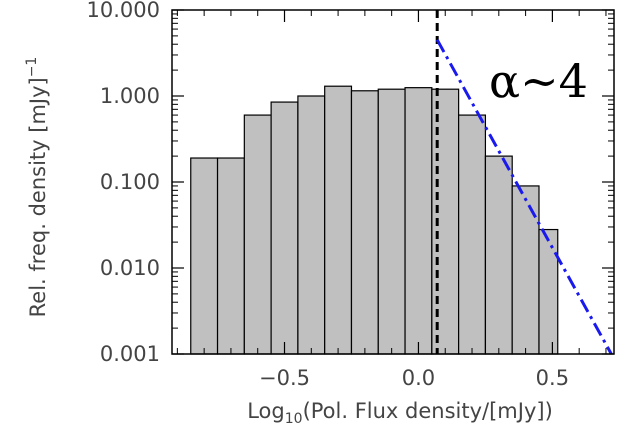 The height and width of the screenshot is (439, 627). Describe the element at coordinates (32, 67) in the screenshot. I see `y-axis-label-superscript: −1` at that location.